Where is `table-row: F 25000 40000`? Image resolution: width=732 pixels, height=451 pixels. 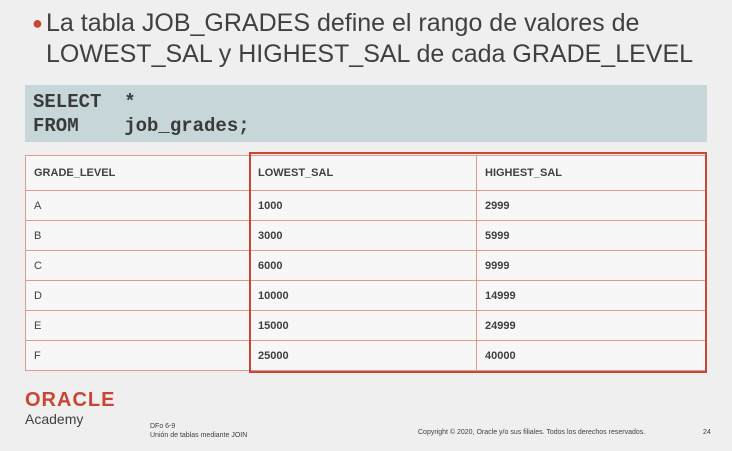
table-row: F 25000 40000 is located at coordinates (365, 355).